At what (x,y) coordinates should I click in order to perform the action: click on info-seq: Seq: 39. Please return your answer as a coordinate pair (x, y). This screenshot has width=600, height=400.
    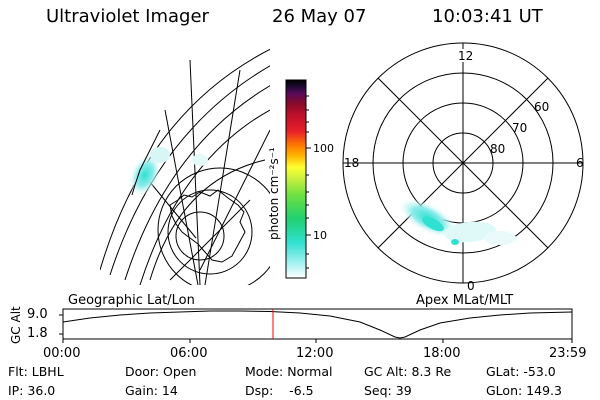
    Looking at the image, I should click on (388, 390).